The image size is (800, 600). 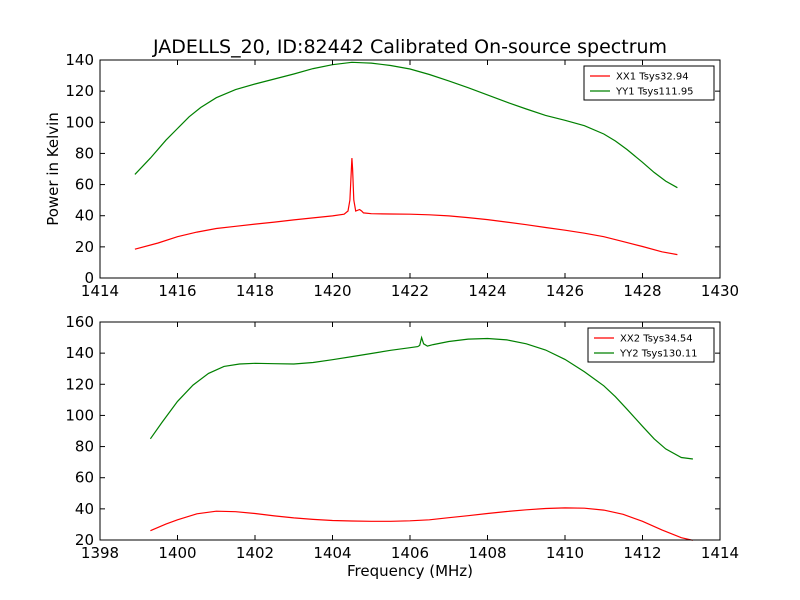 What do you see at coordinates (255, 291) in the screenshot?
I see `x-tick-label-0-2: 1418` at bounding box center [255, 291].